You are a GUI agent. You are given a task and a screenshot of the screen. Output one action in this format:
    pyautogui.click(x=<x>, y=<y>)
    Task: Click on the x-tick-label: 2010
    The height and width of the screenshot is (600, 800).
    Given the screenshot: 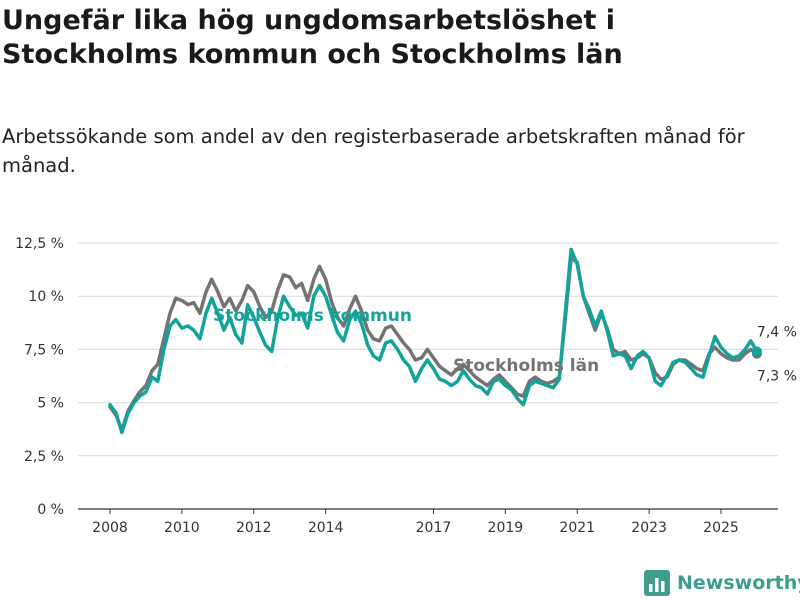 What is the action you would take?
    pyautogui.click(x=182, y=528)
    